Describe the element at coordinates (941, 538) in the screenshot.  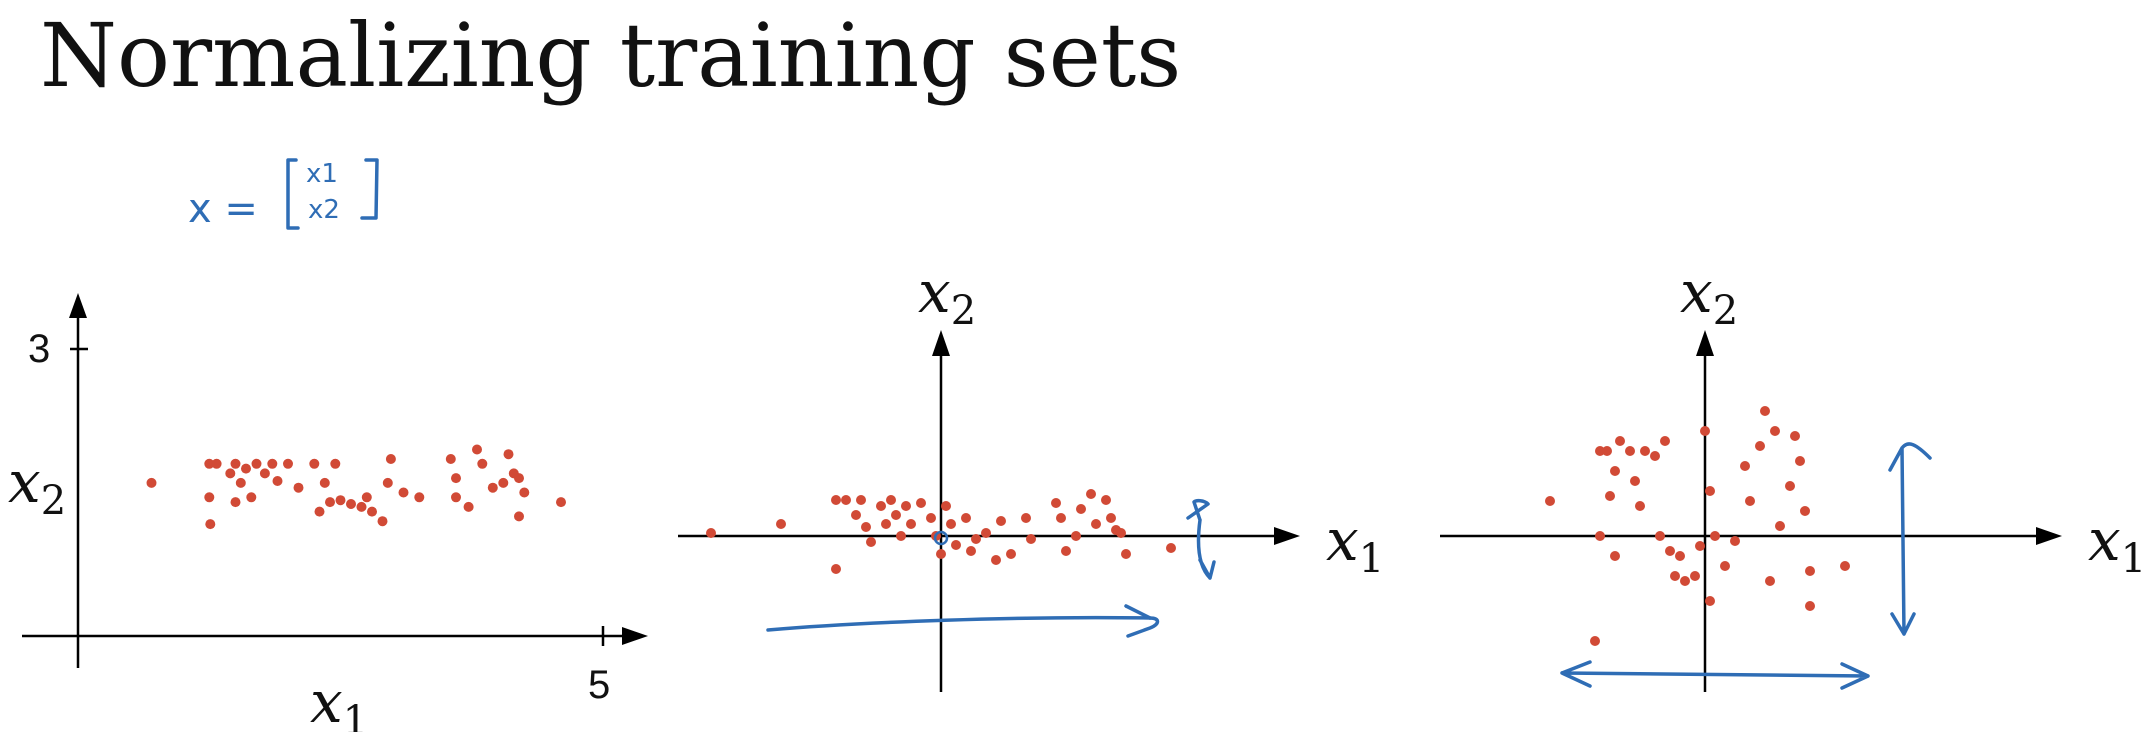
I see `p2-origin-marker` at that location.